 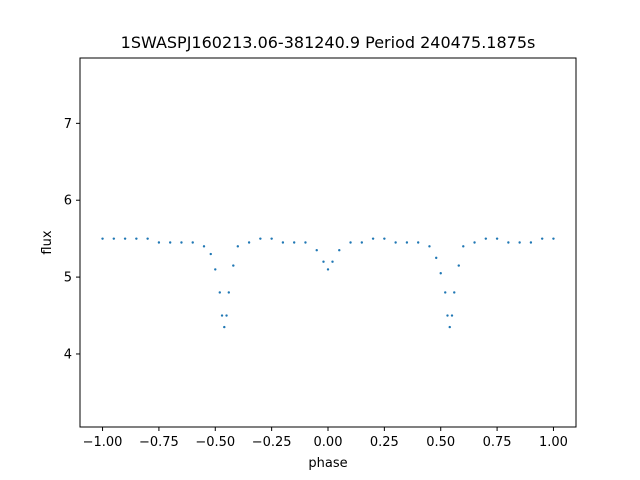 What do you see at coordinates (215, 442) in the screenshot?
I see `x-tick-label: −0.50` at bounding box center [215, 442].